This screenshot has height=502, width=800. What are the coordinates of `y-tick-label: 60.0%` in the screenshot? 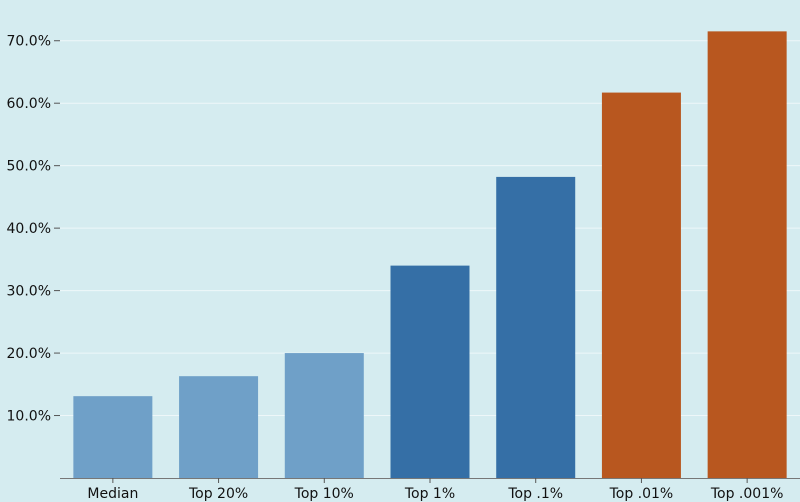 It's located at (29, 104).